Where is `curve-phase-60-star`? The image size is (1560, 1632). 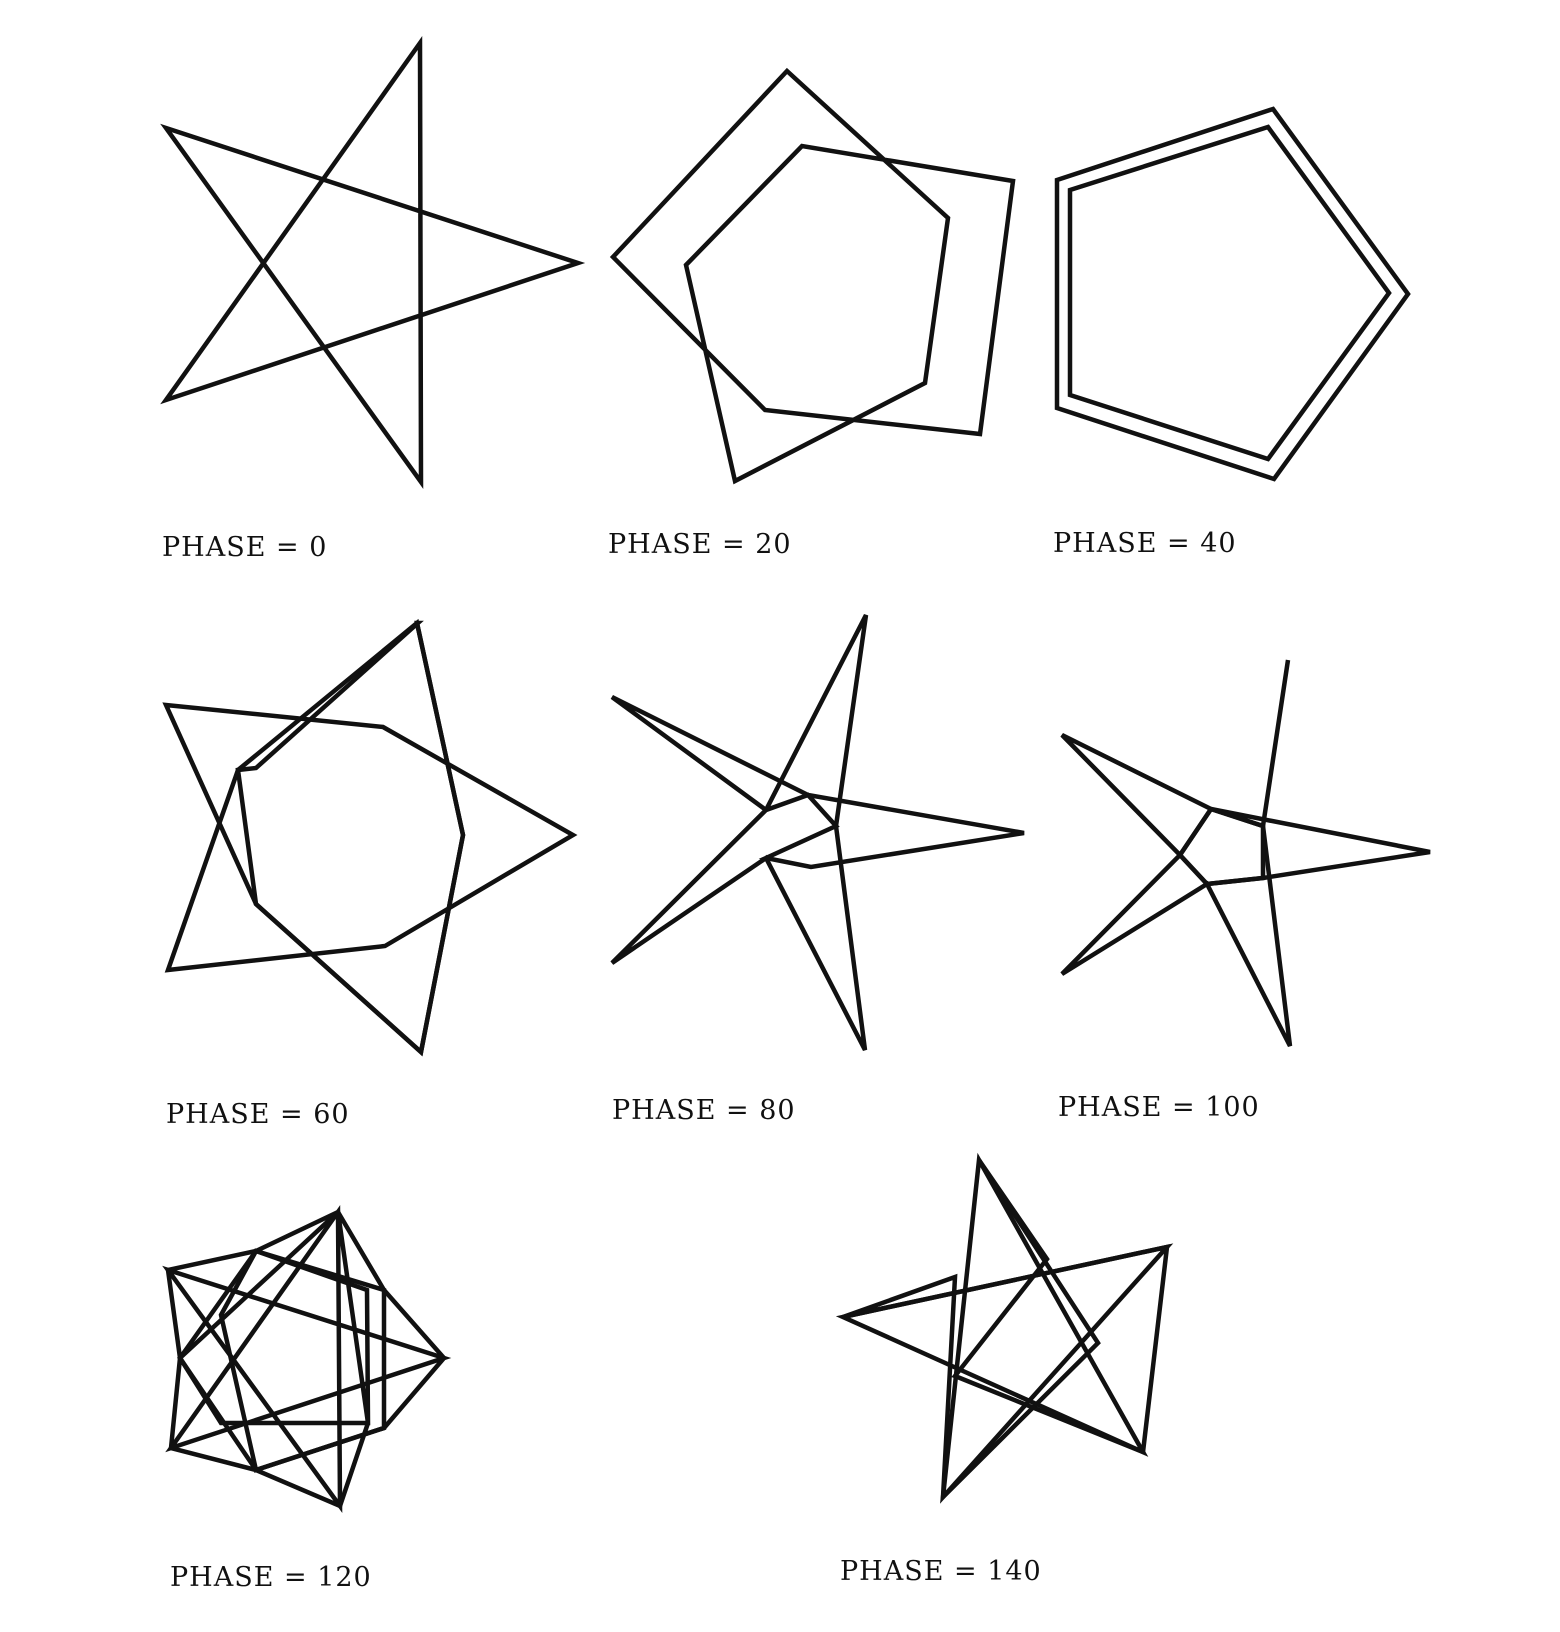 curve-phase-60-star is located at coordinates (370, 837).